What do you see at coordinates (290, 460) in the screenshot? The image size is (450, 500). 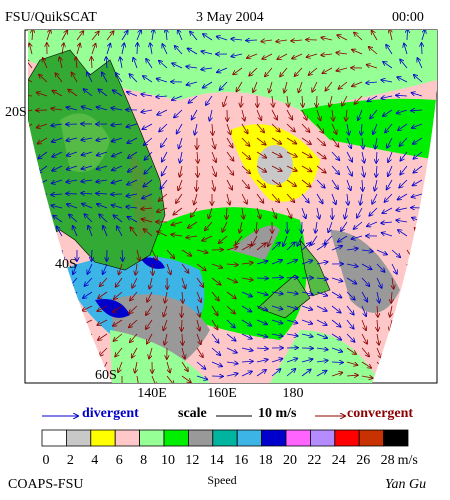 I see `colorbar-tick: 20` at bounding box center [290, 460].